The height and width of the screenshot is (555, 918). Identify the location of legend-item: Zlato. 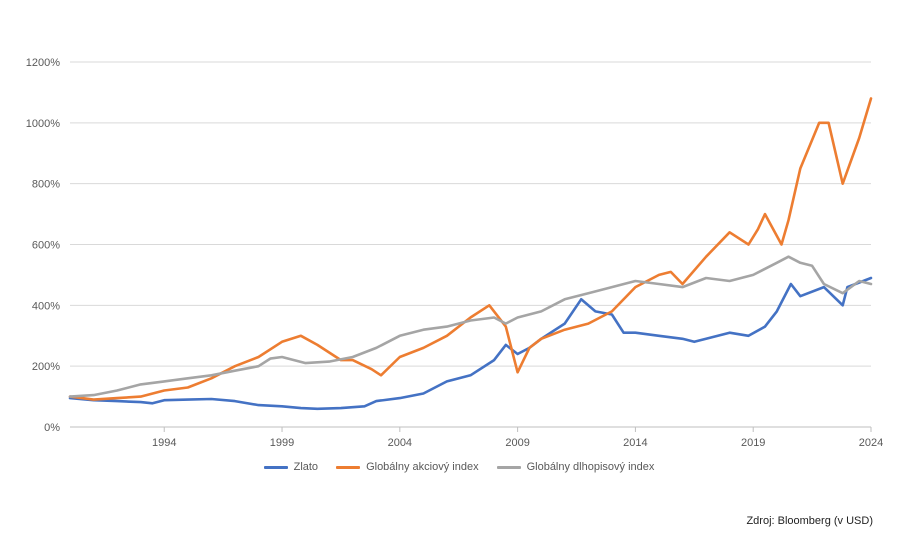
(291, 467).